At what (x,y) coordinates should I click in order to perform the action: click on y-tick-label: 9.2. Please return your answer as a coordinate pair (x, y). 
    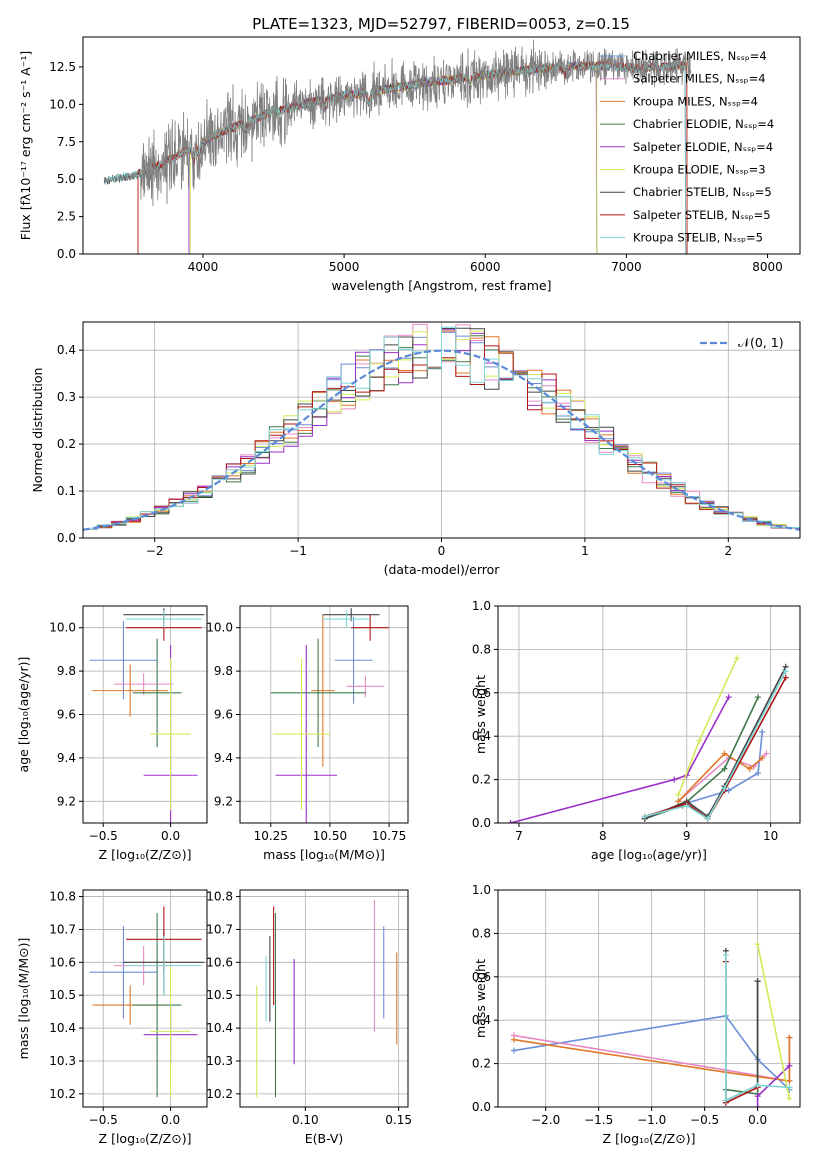
    Looking at the image, I should click on (66, 801).